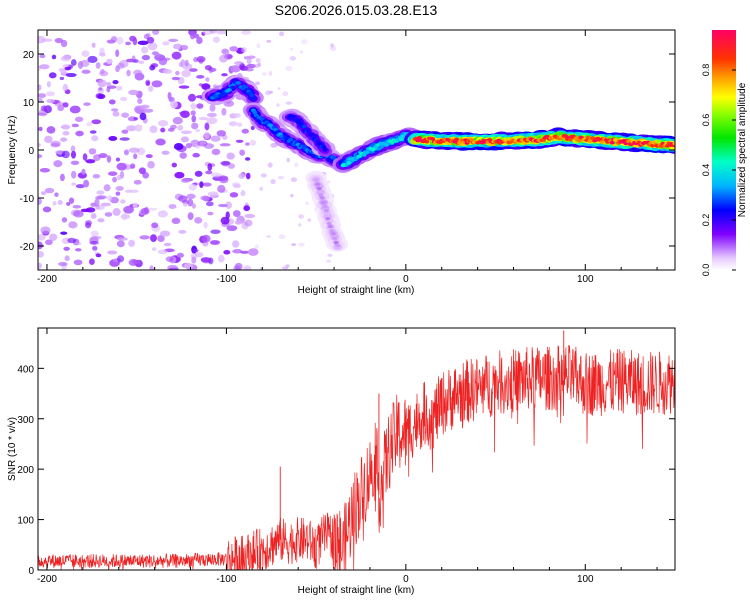 The width and height of the screenshot is (750, 605). I want to click on colorbar-label: Normalized spectral amplitude, so click(742, 149).